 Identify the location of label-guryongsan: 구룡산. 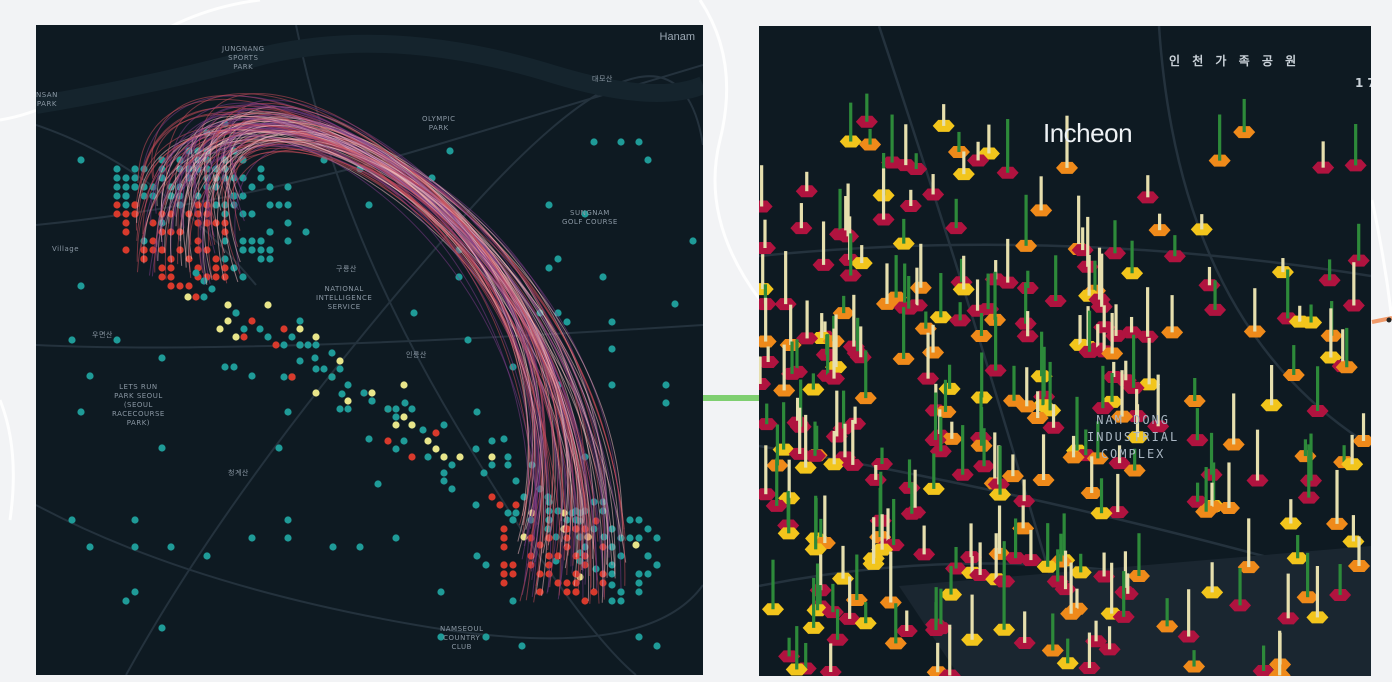
(346, 269).